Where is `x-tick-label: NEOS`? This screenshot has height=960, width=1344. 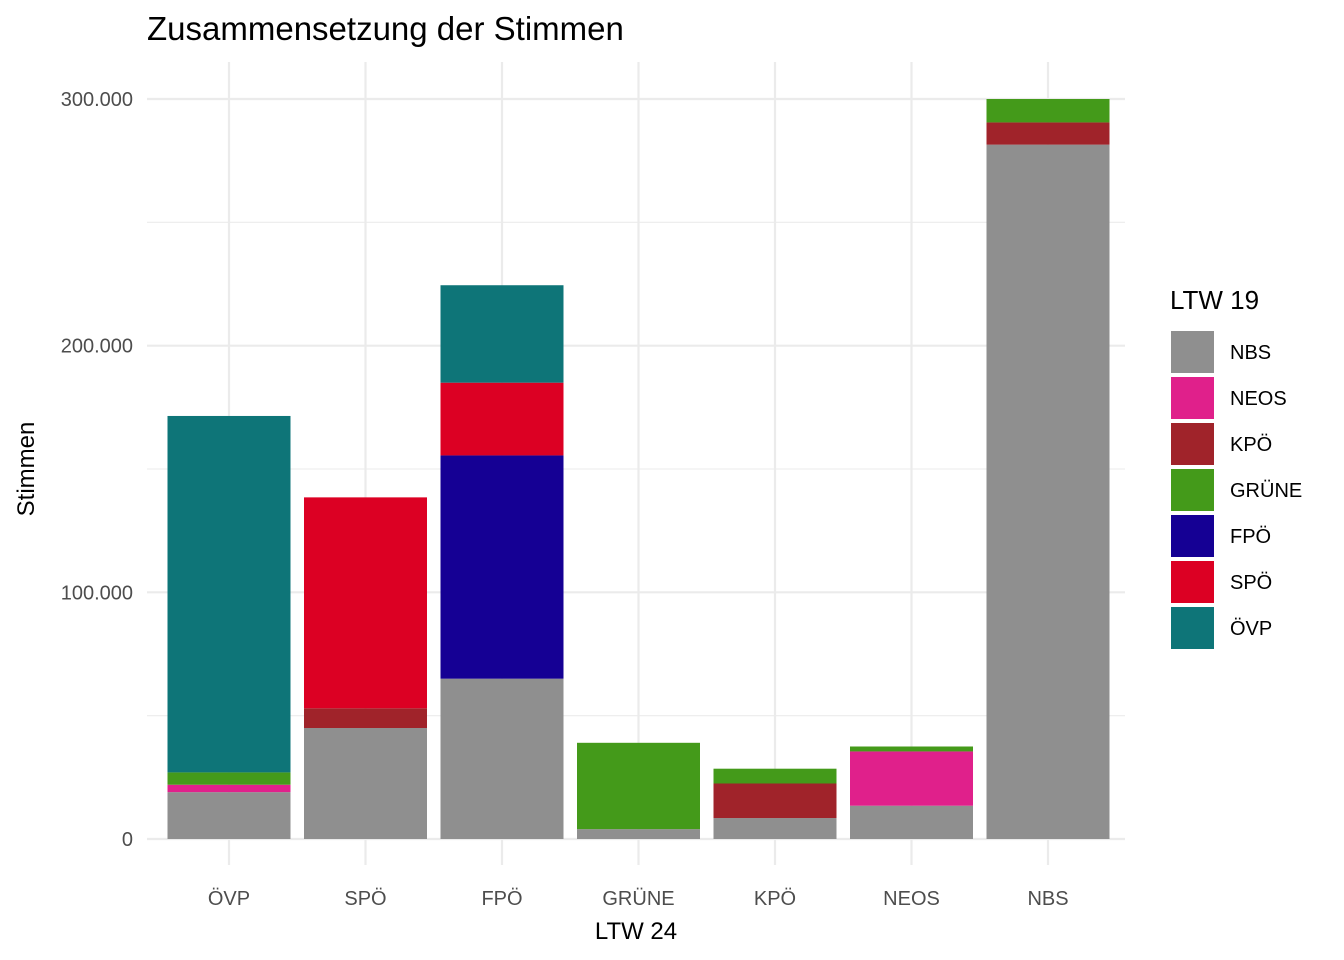 x-tick-label: NEOS is located at coordinates (911, 899).